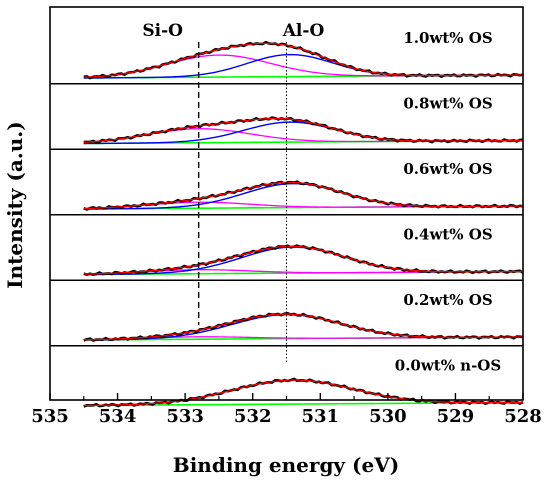  What do you see at coordinates (320, 416) in the screenshot?
I see `x-tick-label: 531` at bounding box center [320, 416].